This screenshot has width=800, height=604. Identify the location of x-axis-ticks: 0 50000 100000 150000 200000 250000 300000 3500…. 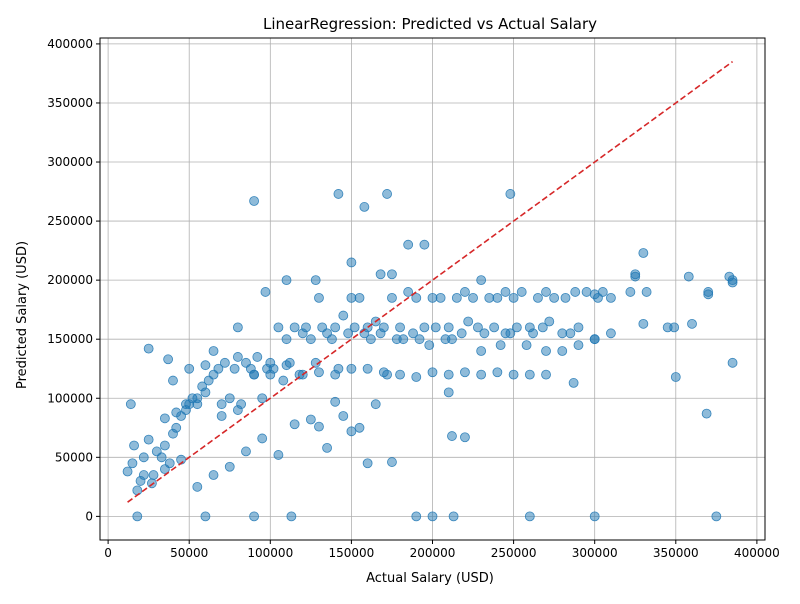
(442, 550).